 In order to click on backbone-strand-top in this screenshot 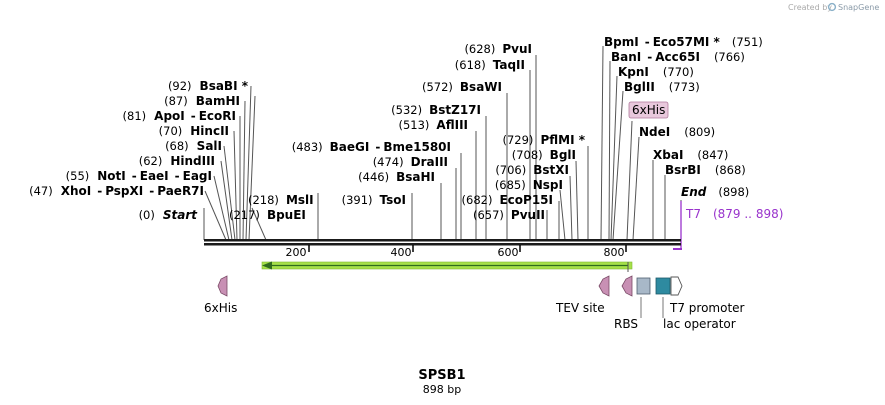, I will do `click(442, 240)`.